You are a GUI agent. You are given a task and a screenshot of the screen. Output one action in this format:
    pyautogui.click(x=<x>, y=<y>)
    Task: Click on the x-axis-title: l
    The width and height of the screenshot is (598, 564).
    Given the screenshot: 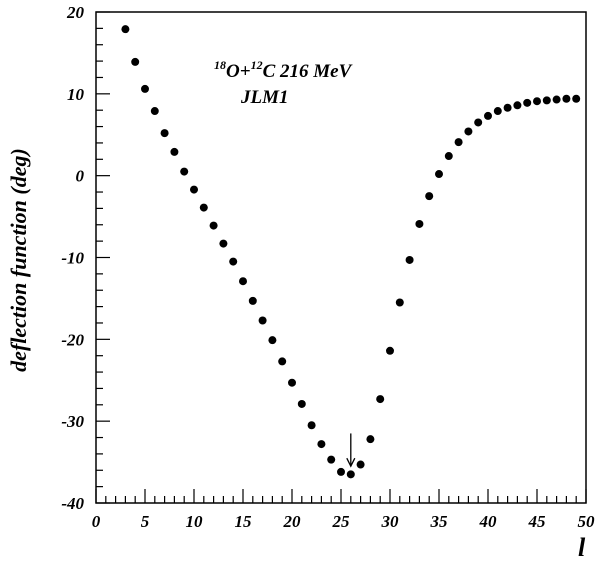 What is the action you would take?
    pyautogui.click(x=582, y=547)
    